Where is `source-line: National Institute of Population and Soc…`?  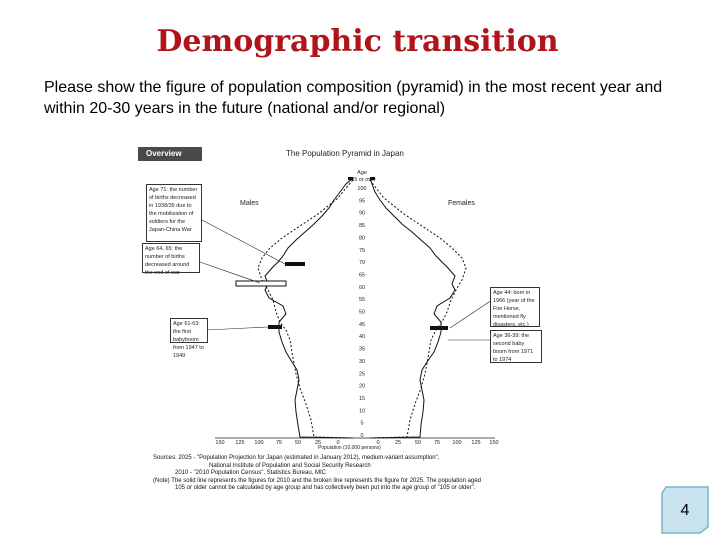
source-line: National Institute of Population and Soc… is located at coordinates (290, 465).